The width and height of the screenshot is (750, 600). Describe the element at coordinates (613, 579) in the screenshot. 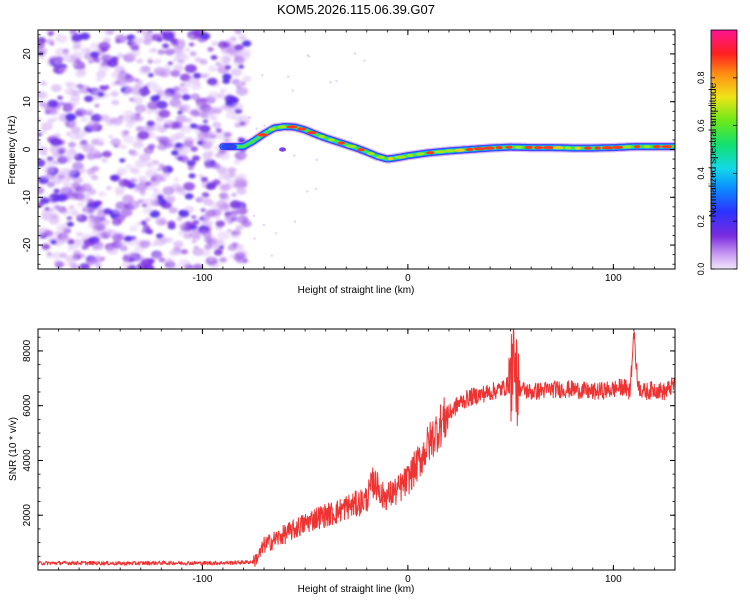

I see `snr-x-tick-label: 100` at that location.